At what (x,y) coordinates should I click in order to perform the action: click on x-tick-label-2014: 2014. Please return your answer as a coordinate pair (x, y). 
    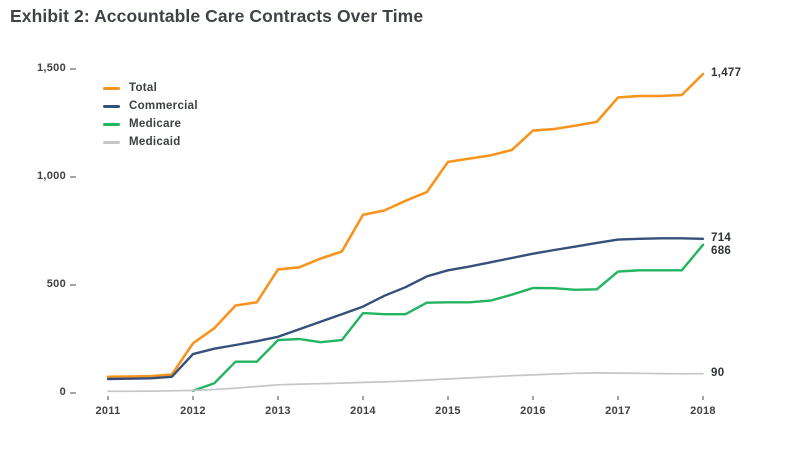
    Looking at the image, I should click on (363, 411).